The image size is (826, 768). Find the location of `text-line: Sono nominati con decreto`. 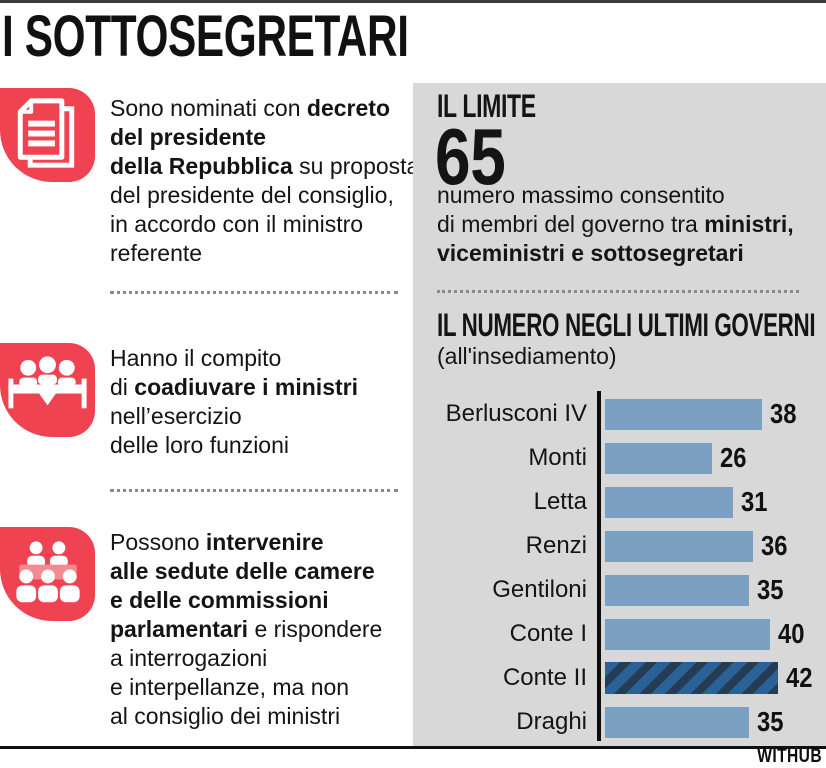

text-line: Sono nominati con decreto is located at coordinates (250, 108).